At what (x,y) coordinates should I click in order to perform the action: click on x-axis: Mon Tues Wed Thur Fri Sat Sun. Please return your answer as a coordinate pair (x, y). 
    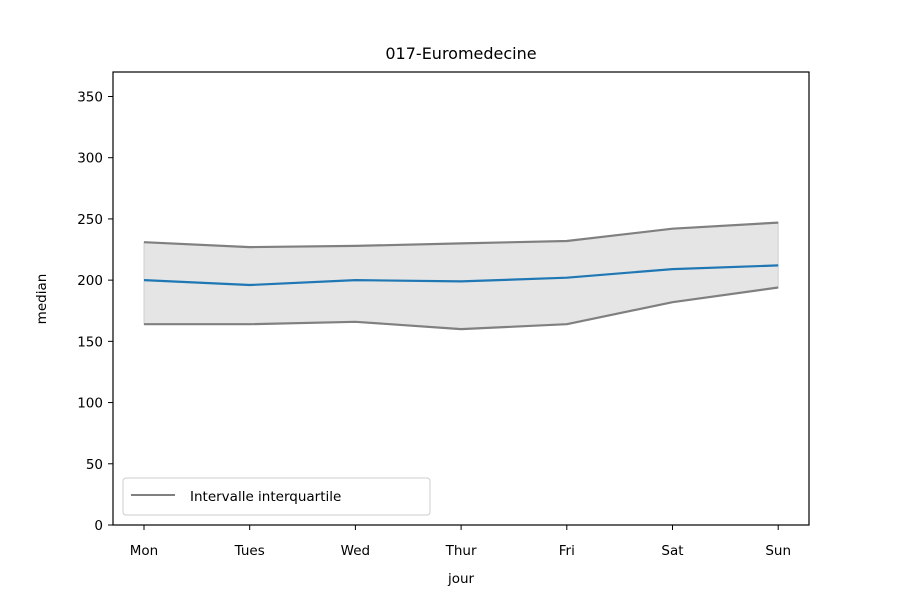
    Looking at the image, I should click on (460, 542).